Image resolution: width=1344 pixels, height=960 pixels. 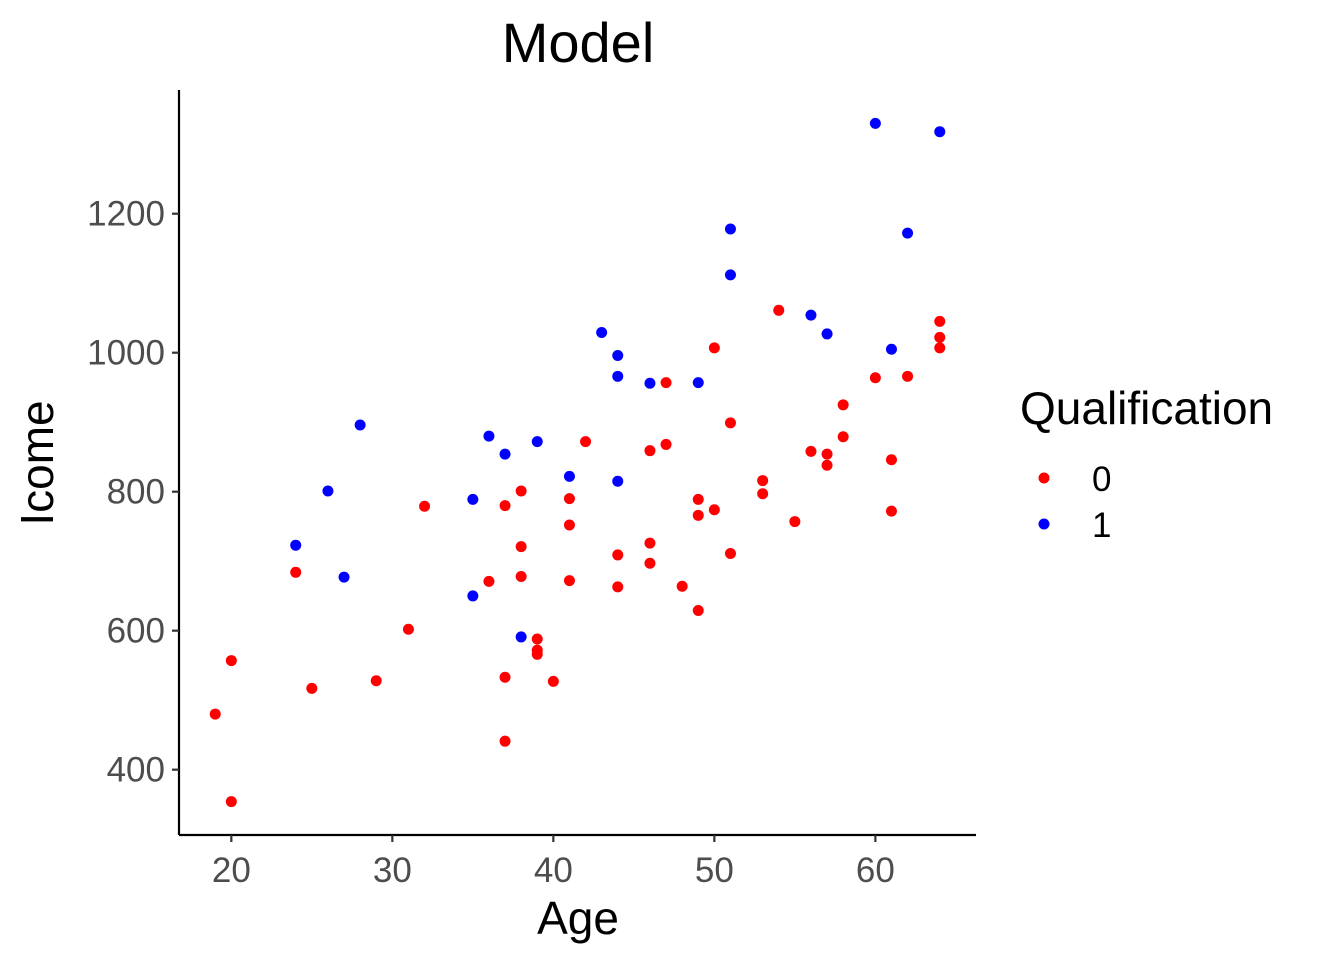 I want to click on y-tick-label: 800, so click(x=136, y=492).